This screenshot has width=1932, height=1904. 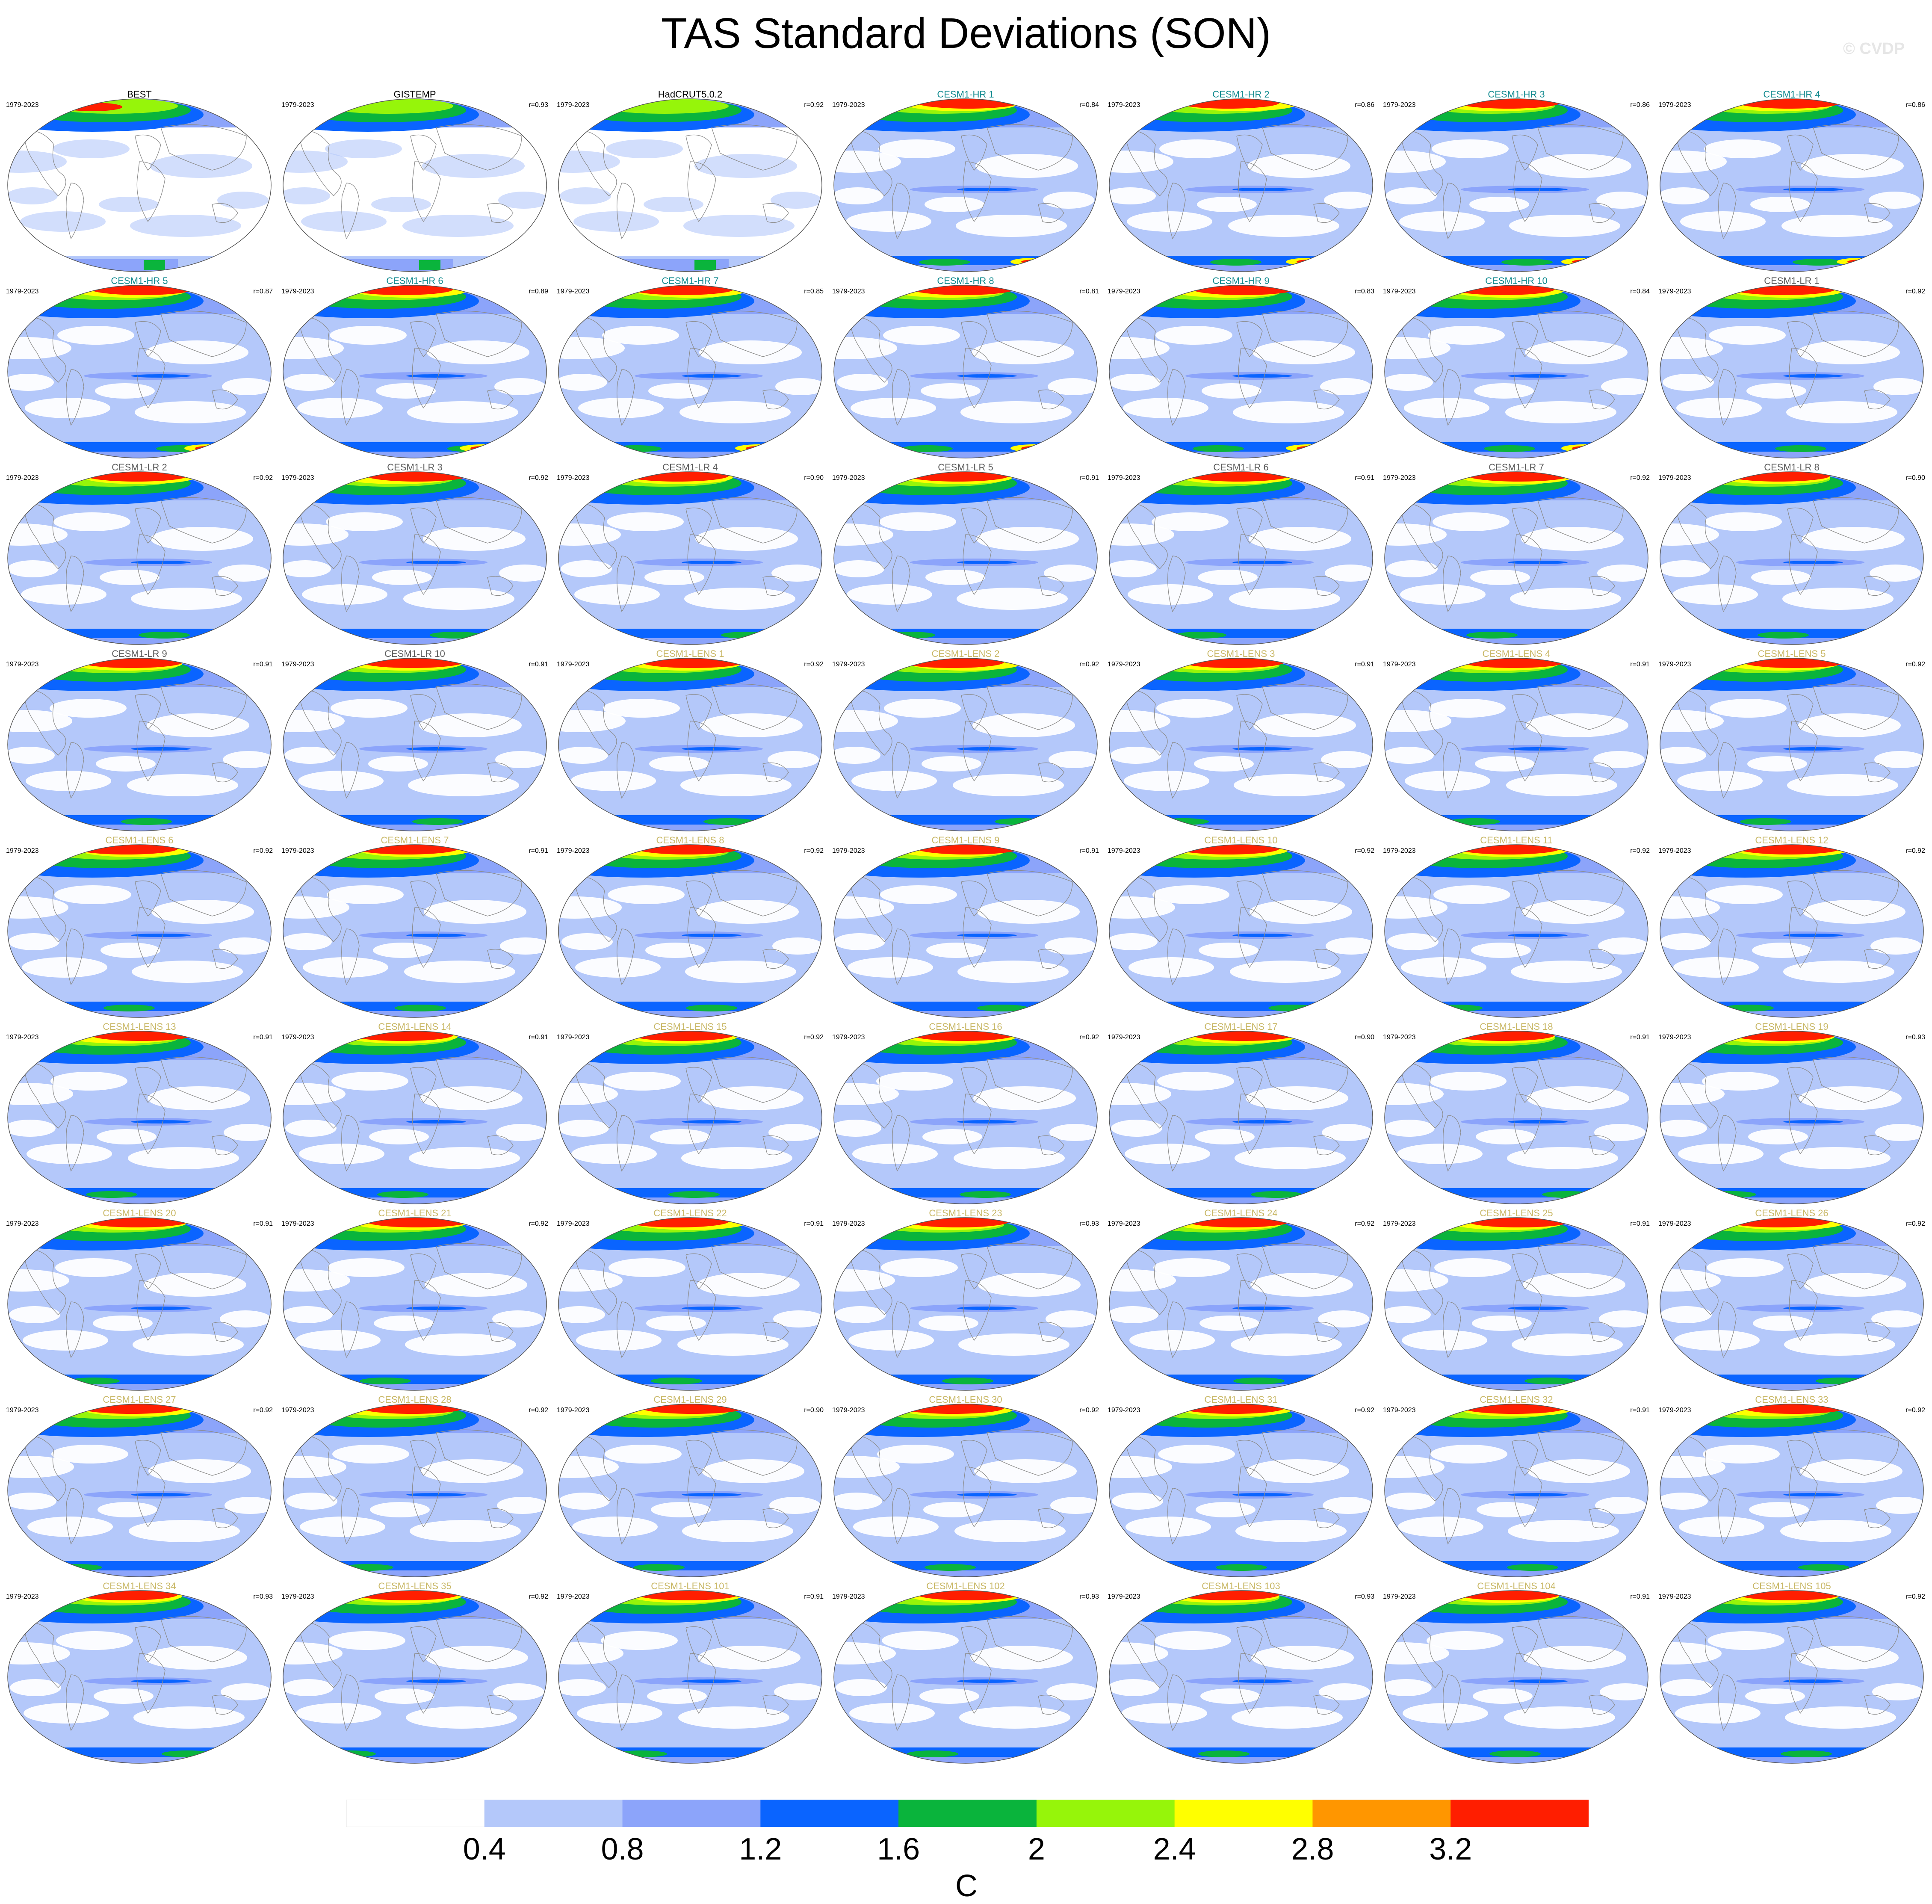 What do you see at coordinates (1241, 467) in the screenshot?
I see `panel-title: CESM1-LR 6` at bounding box center [1241, 467].